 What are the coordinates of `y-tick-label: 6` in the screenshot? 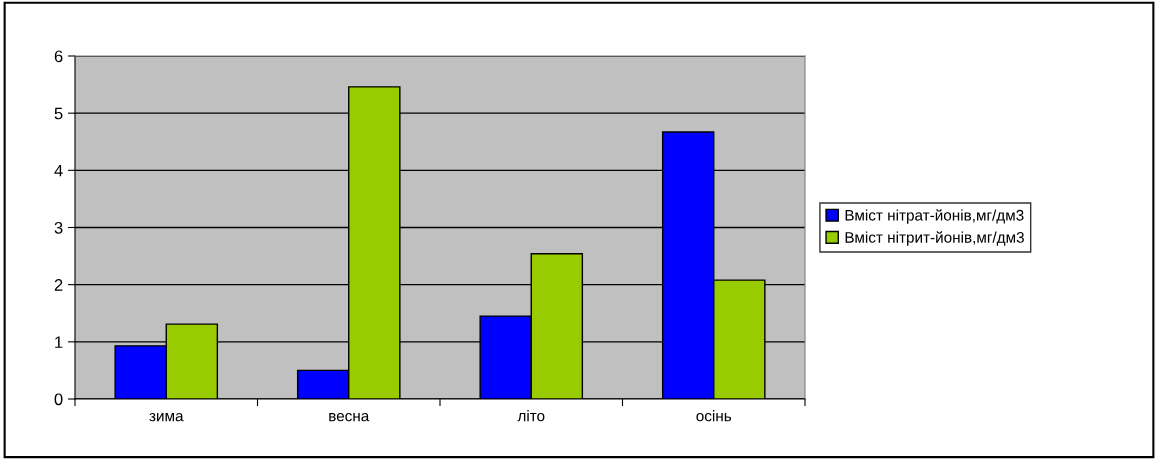 It's located at (58, 56).